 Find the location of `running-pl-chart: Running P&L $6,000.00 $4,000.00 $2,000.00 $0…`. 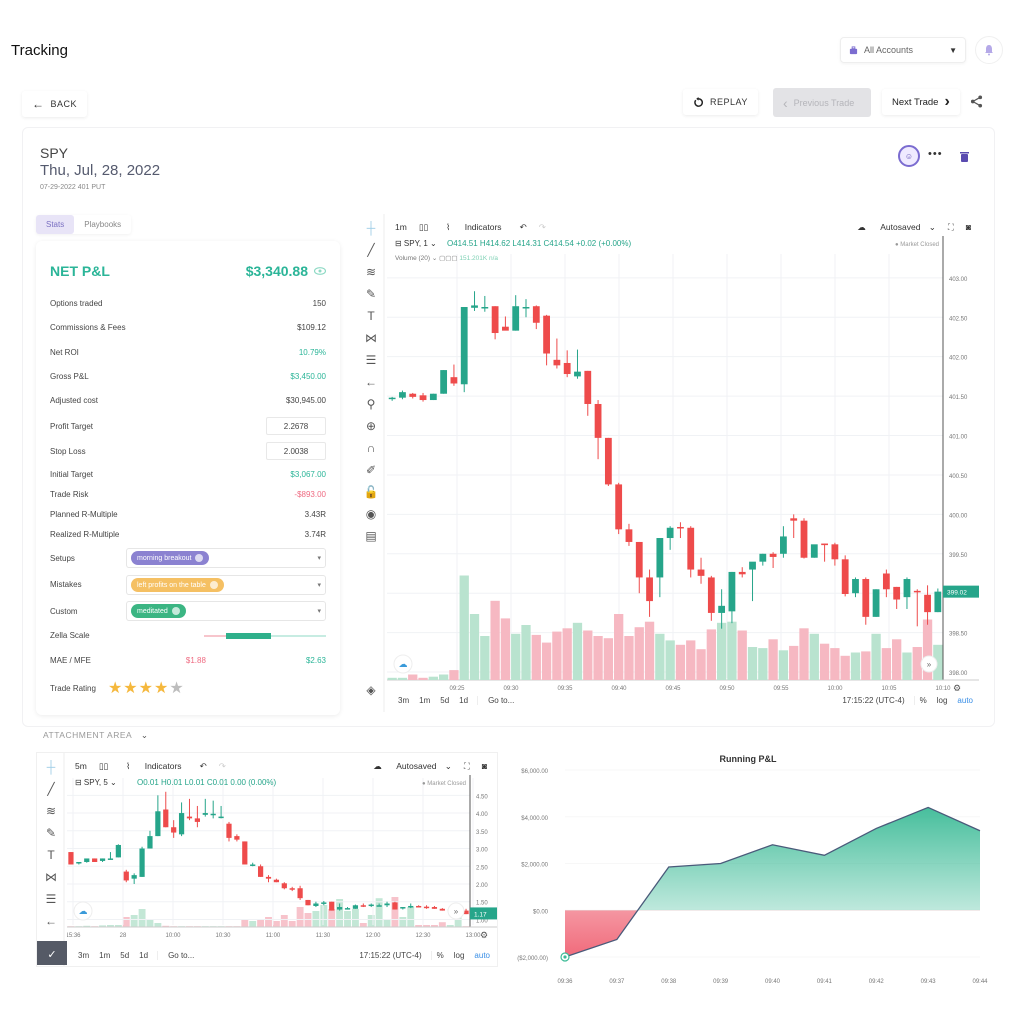

running-pl-chart: Running P&L $6,000.00 $4,000.00 $2,000.00 $0… is located at coordinates (752, 869).